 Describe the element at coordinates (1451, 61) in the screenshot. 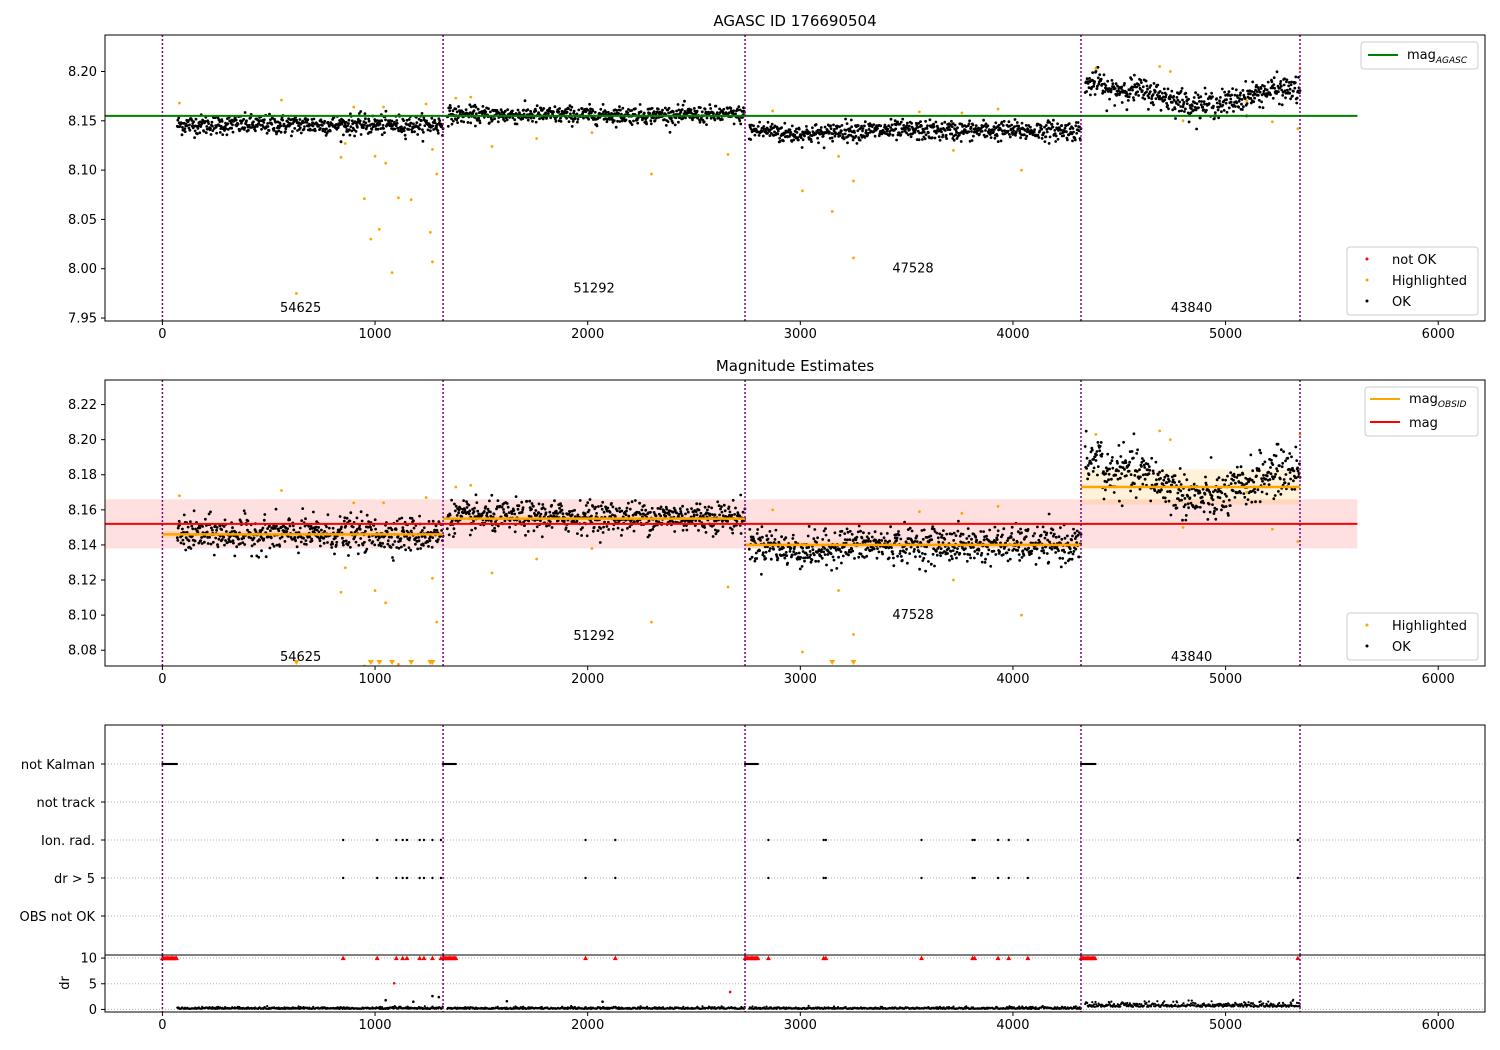

I see `legend-agasc-sub: AGASC` at that location.